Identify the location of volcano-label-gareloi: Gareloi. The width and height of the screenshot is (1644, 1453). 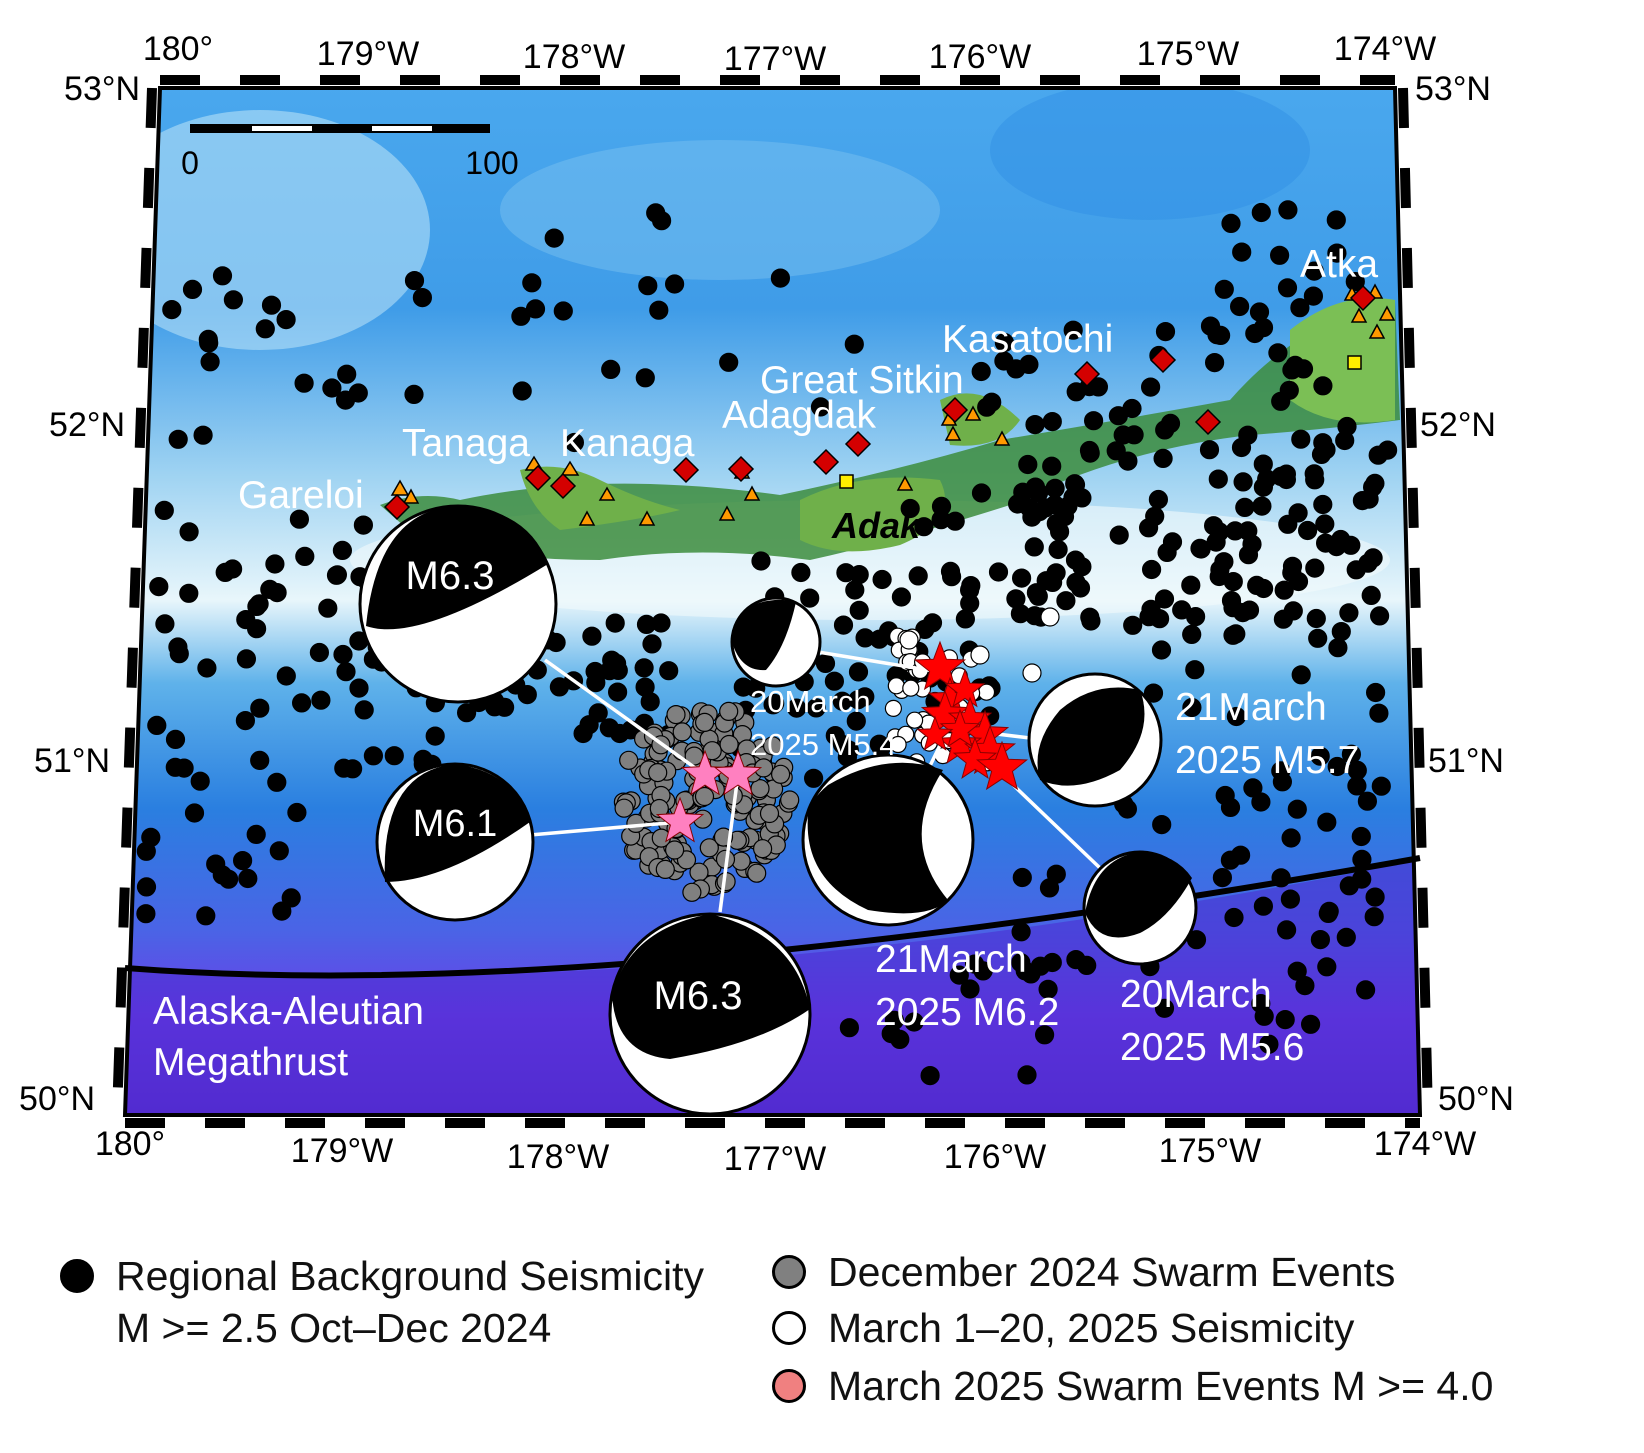
(301, 495).